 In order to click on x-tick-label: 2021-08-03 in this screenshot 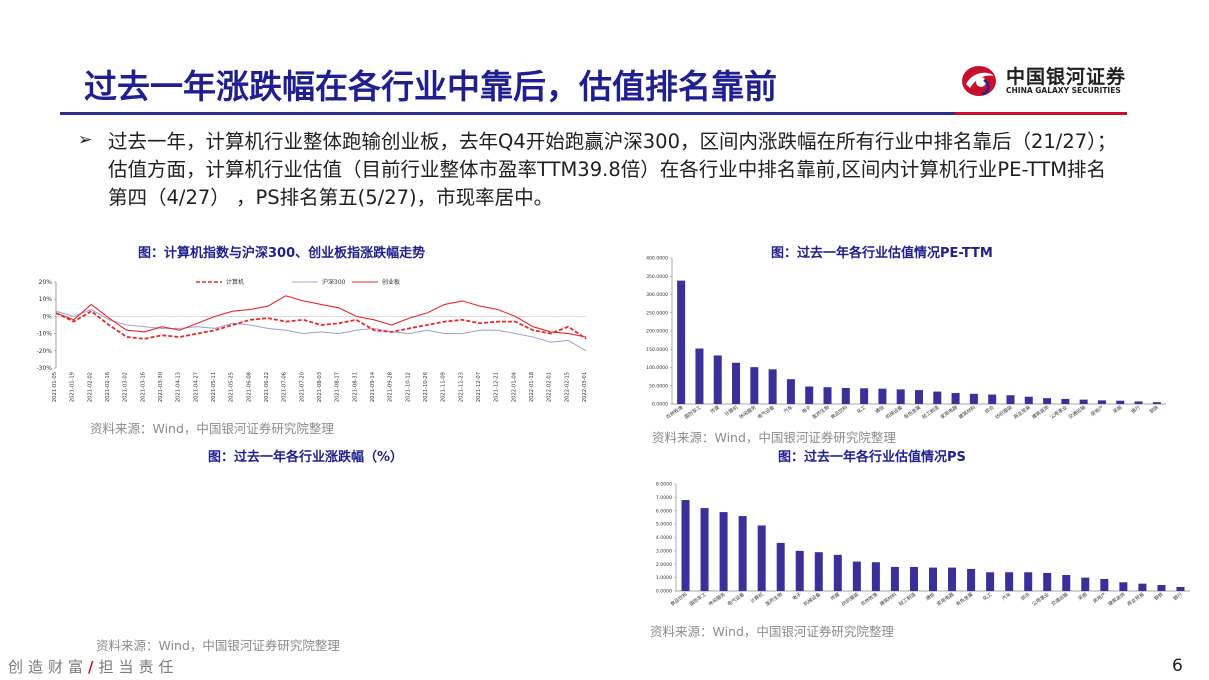, I will do `click(320, 387)`.